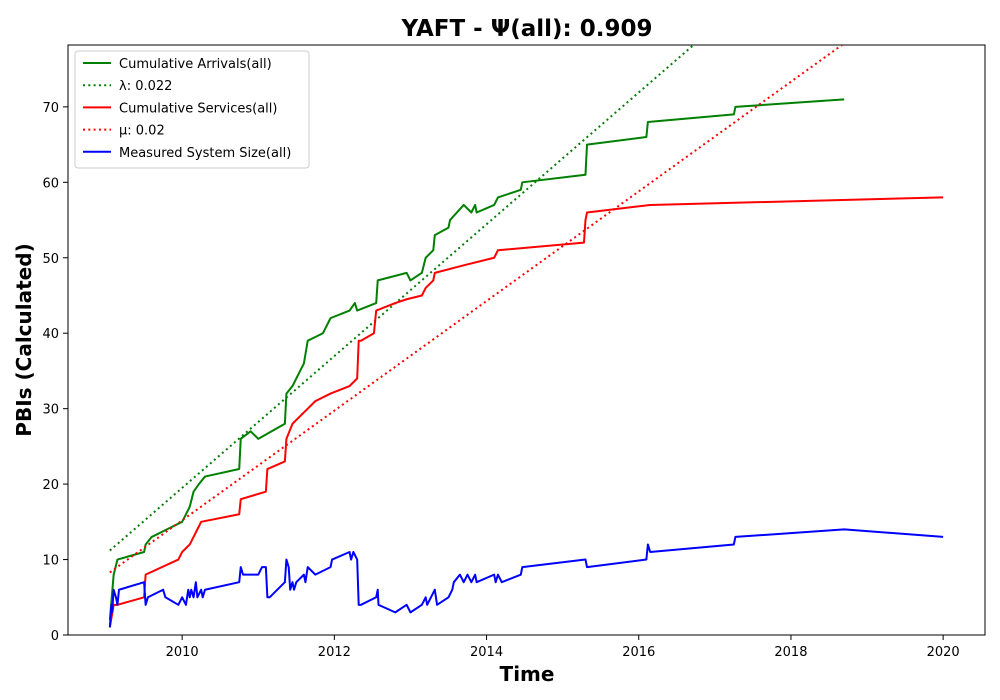  Describe the element at coordinates (527, 674) in the screenshot. I see `x-axis-label: Time` at that location.